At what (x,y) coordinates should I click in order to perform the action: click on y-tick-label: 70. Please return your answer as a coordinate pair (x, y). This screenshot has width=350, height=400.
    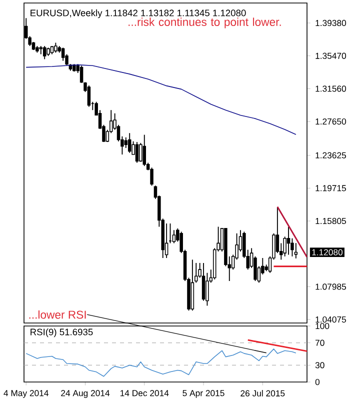
    Looking at the image, I should click on (319, 343).